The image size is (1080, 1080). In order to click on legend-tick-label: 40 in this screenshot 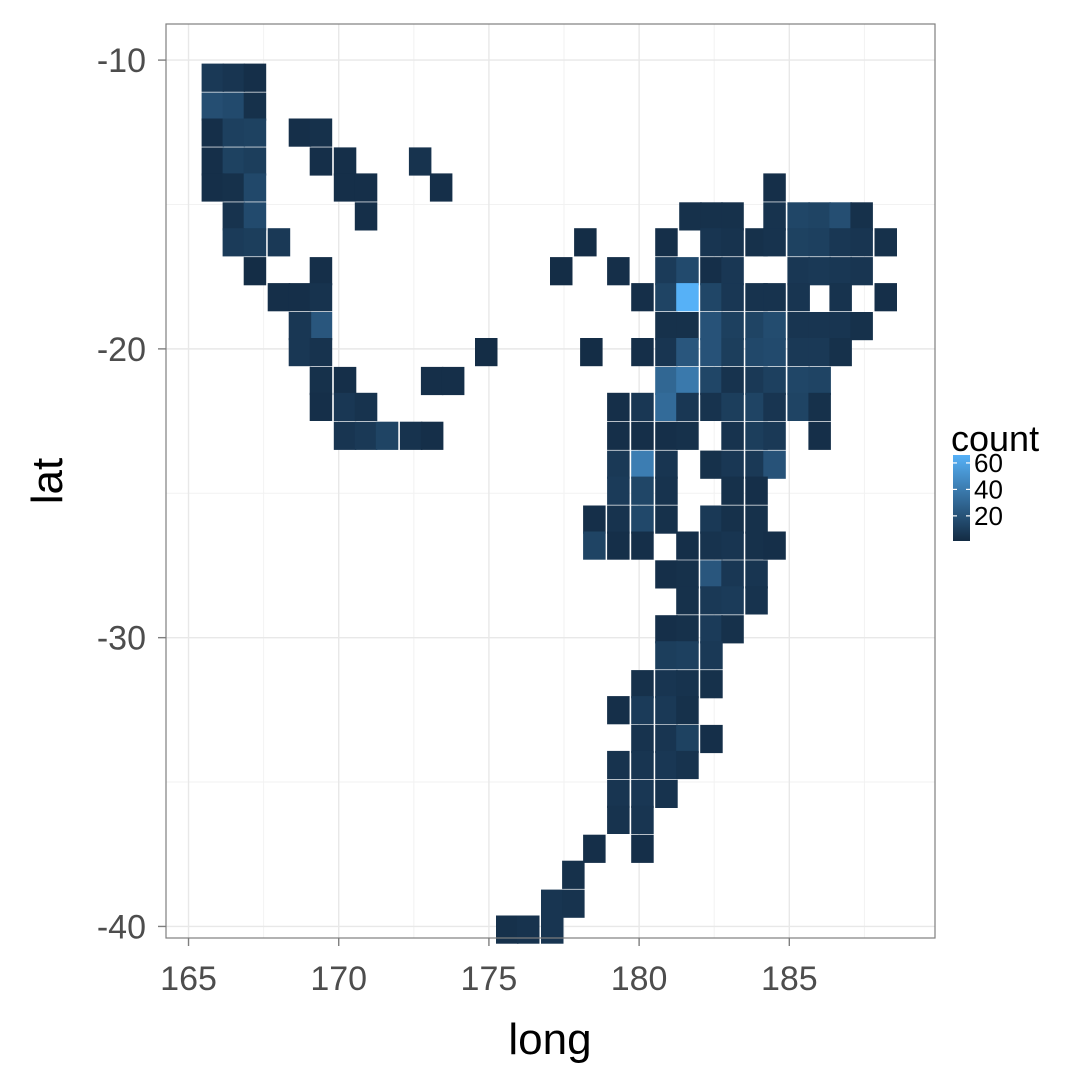, I will do `click(988, 489)`.